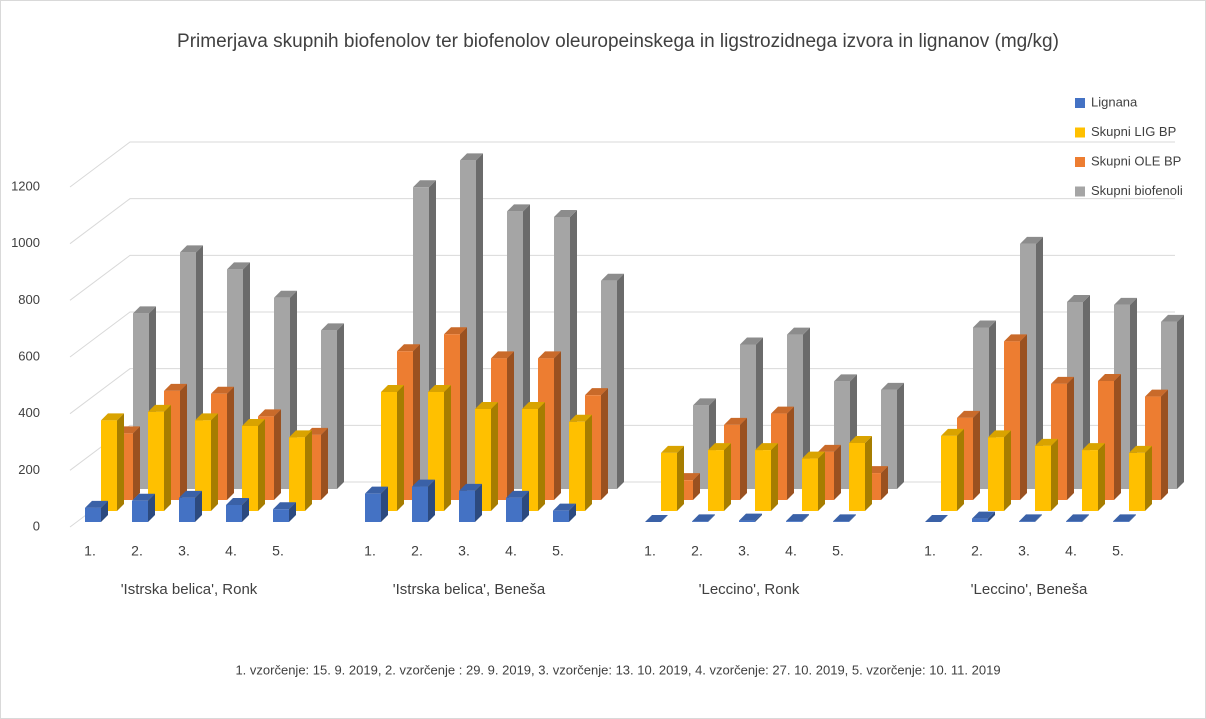 Image resolution: width=1206 pixels, height=719 pixels. I want to click on y-tick-label: 1000, so click(25, 242).